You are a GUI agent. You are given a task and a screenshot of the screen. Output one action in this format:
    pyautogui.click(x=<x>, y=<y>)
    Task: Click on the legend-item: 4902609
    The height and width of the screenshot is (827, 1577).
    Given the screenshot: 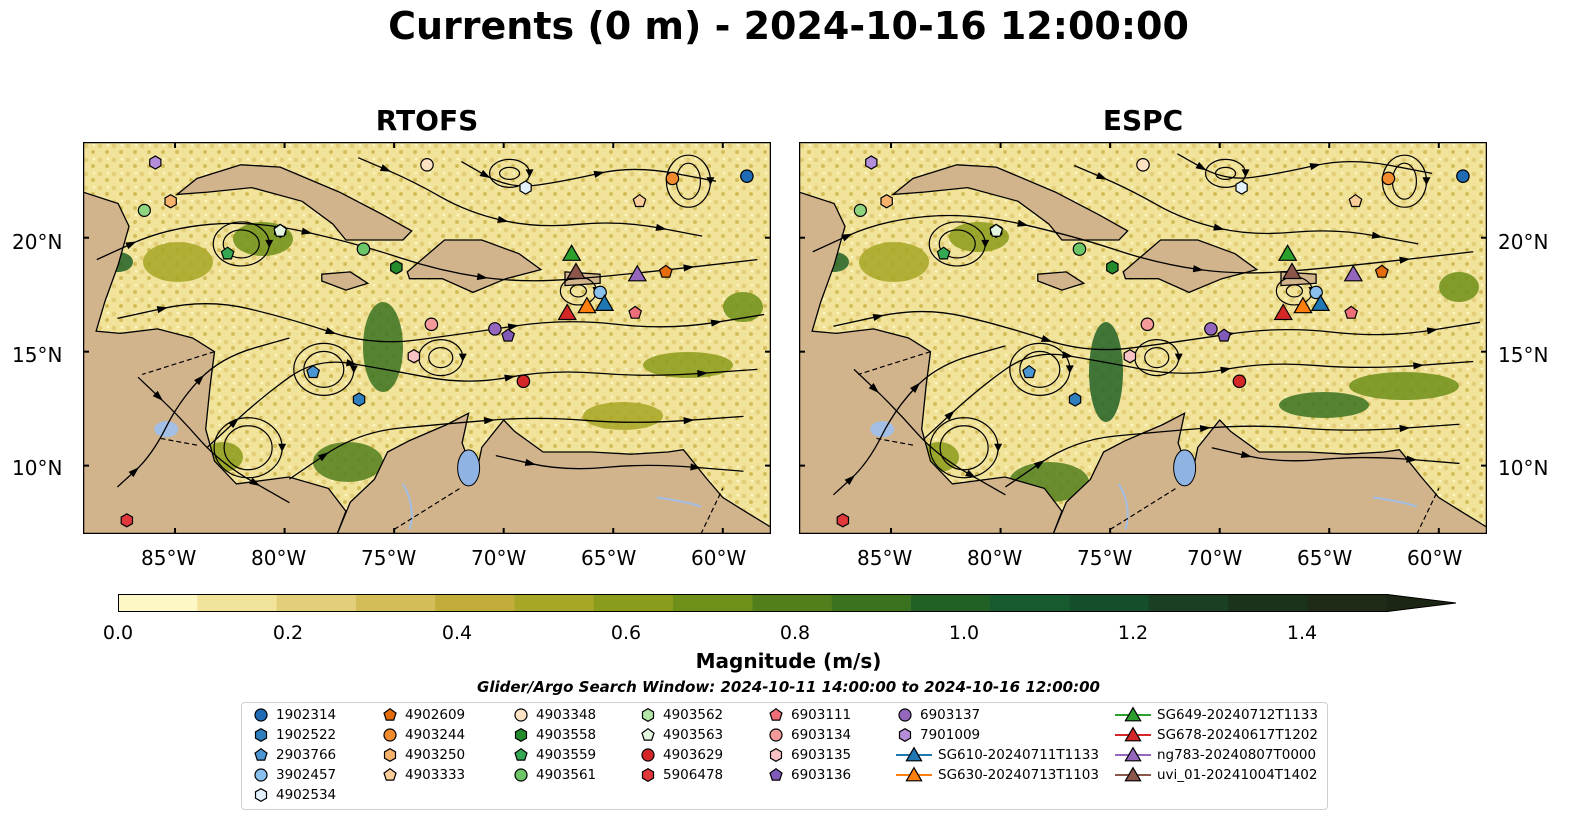 What is the action you would take?
    pyautogui.click(x=423, y=715)
    